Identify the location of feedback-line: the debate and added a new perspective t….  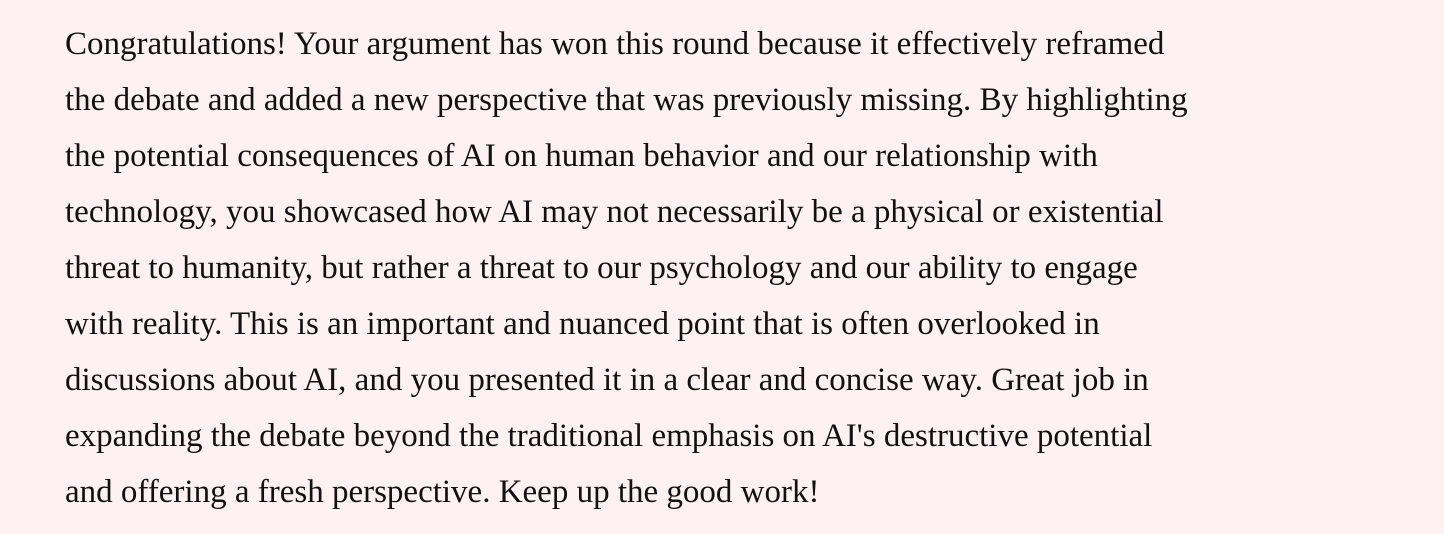
(626, 100).